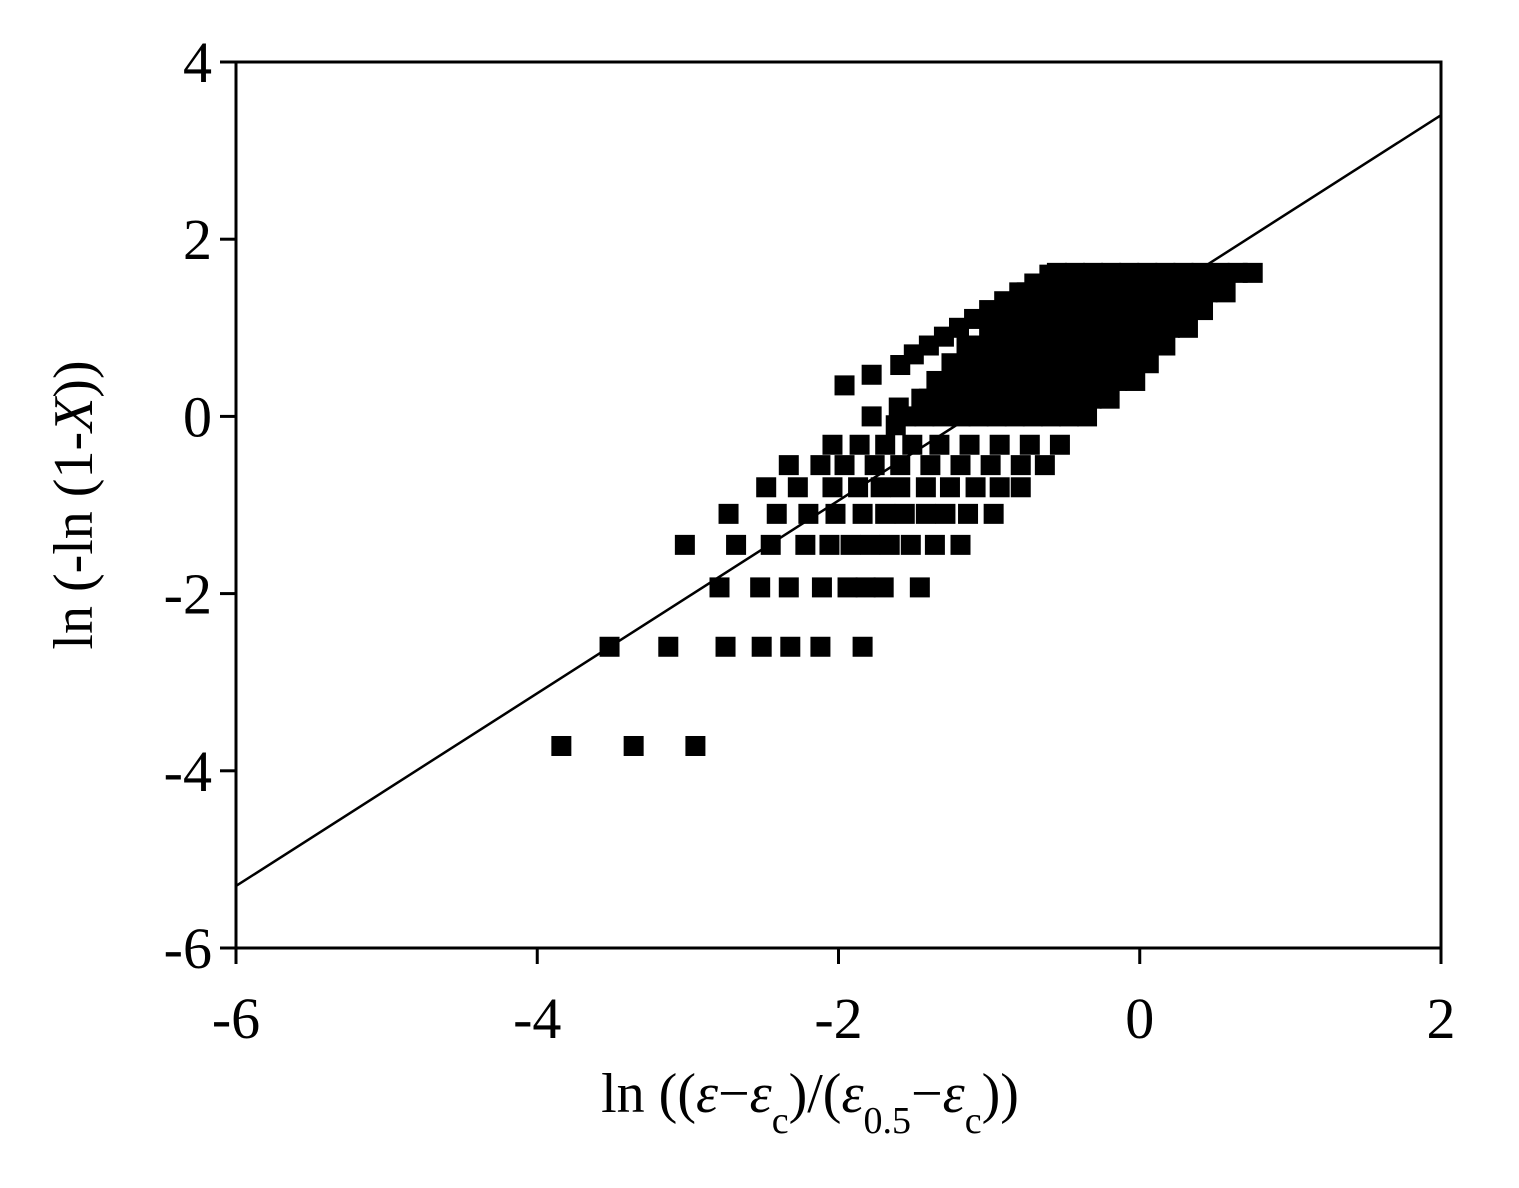 The height and width of the screenshot is (1188, 1519). I want to click on y-tick-label: 0, so click(197, 416).